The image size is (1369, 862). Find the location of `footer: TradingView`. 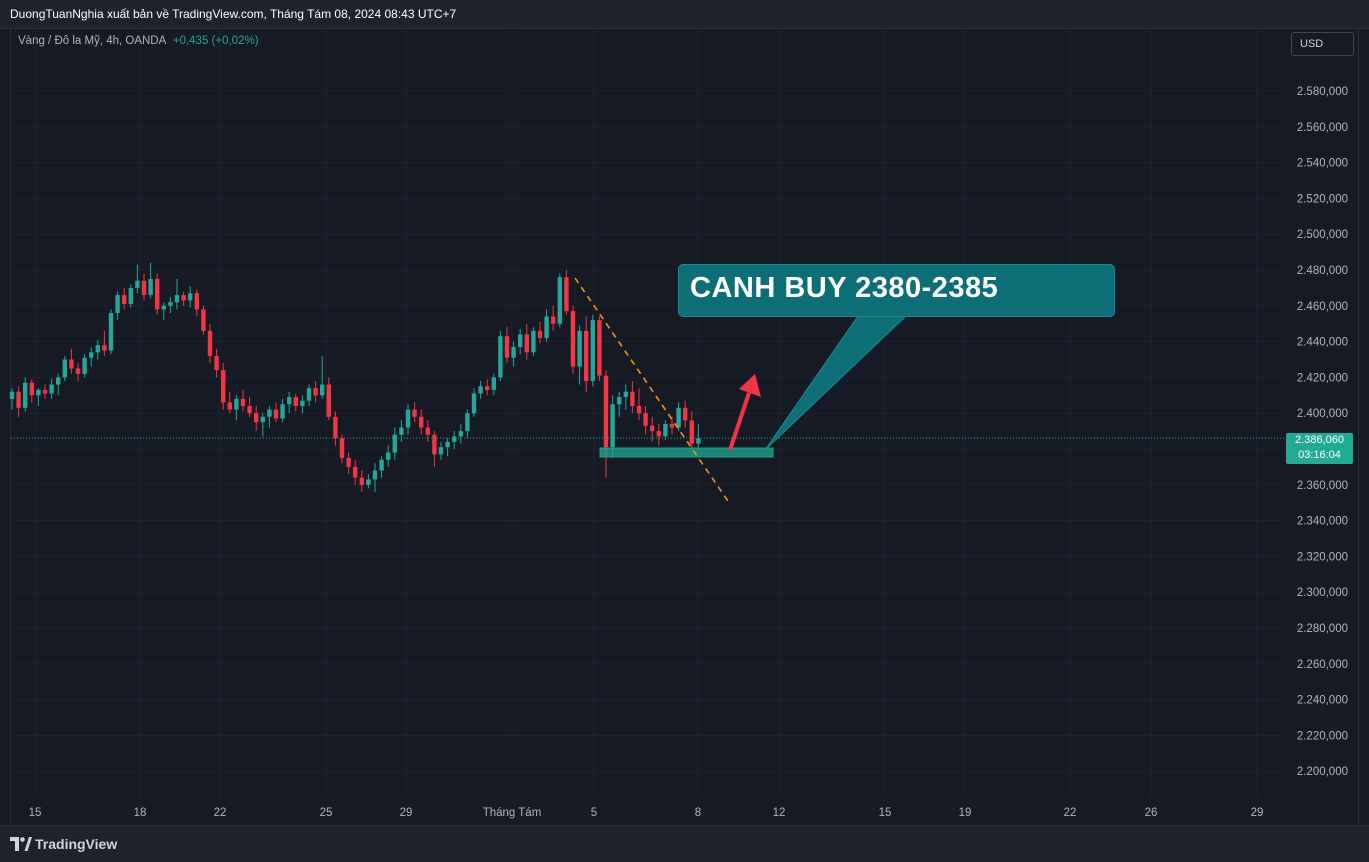

footer: TradingView is located at coordinates (684, 843).